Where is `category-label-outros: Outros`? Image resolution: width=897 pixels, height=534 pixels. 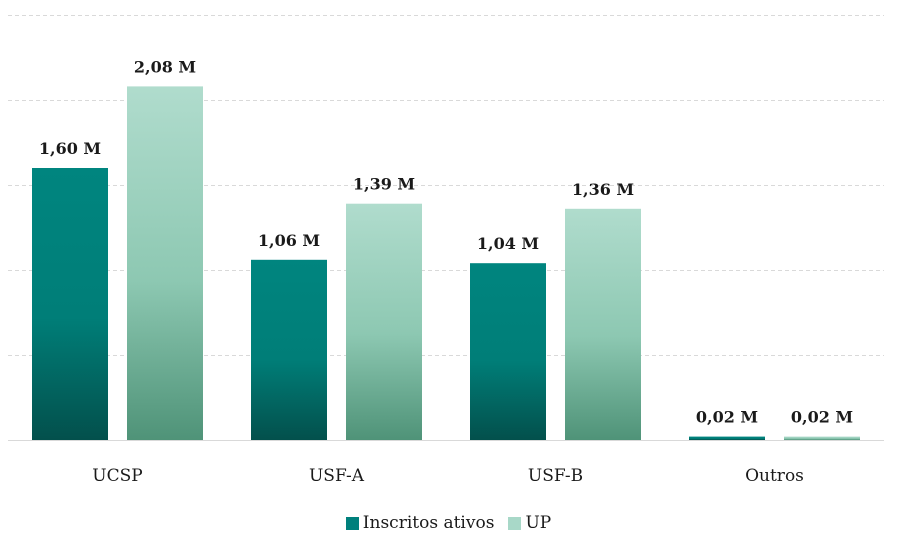
category-label-outros: Outros is located at coordinates (774, 476).